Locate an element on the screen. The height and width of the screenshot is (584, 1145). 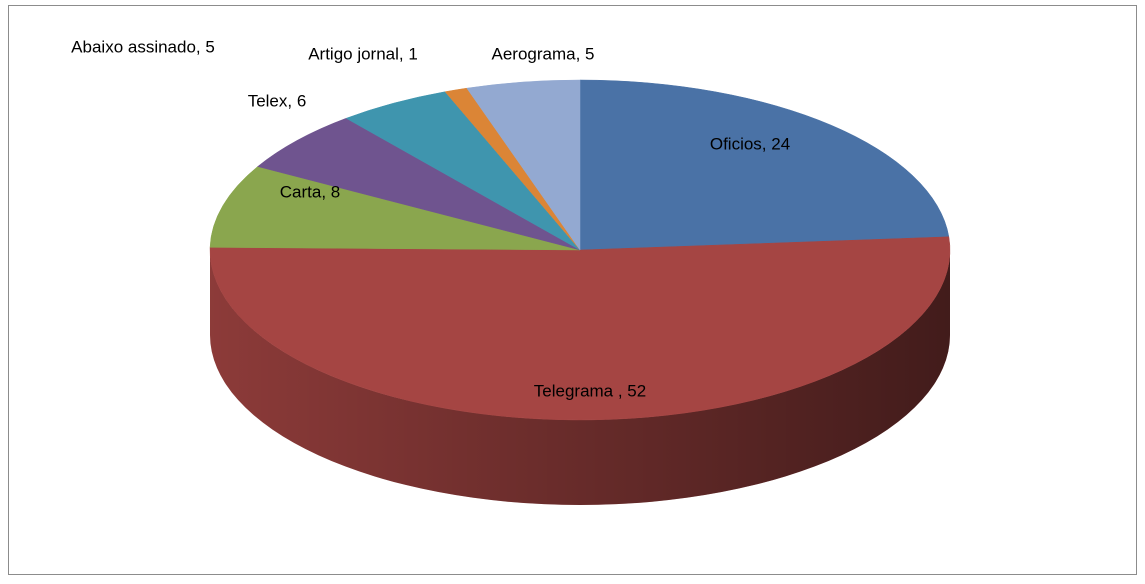
data-label: Aerograma, 5 is located at coordinates (543, 53).